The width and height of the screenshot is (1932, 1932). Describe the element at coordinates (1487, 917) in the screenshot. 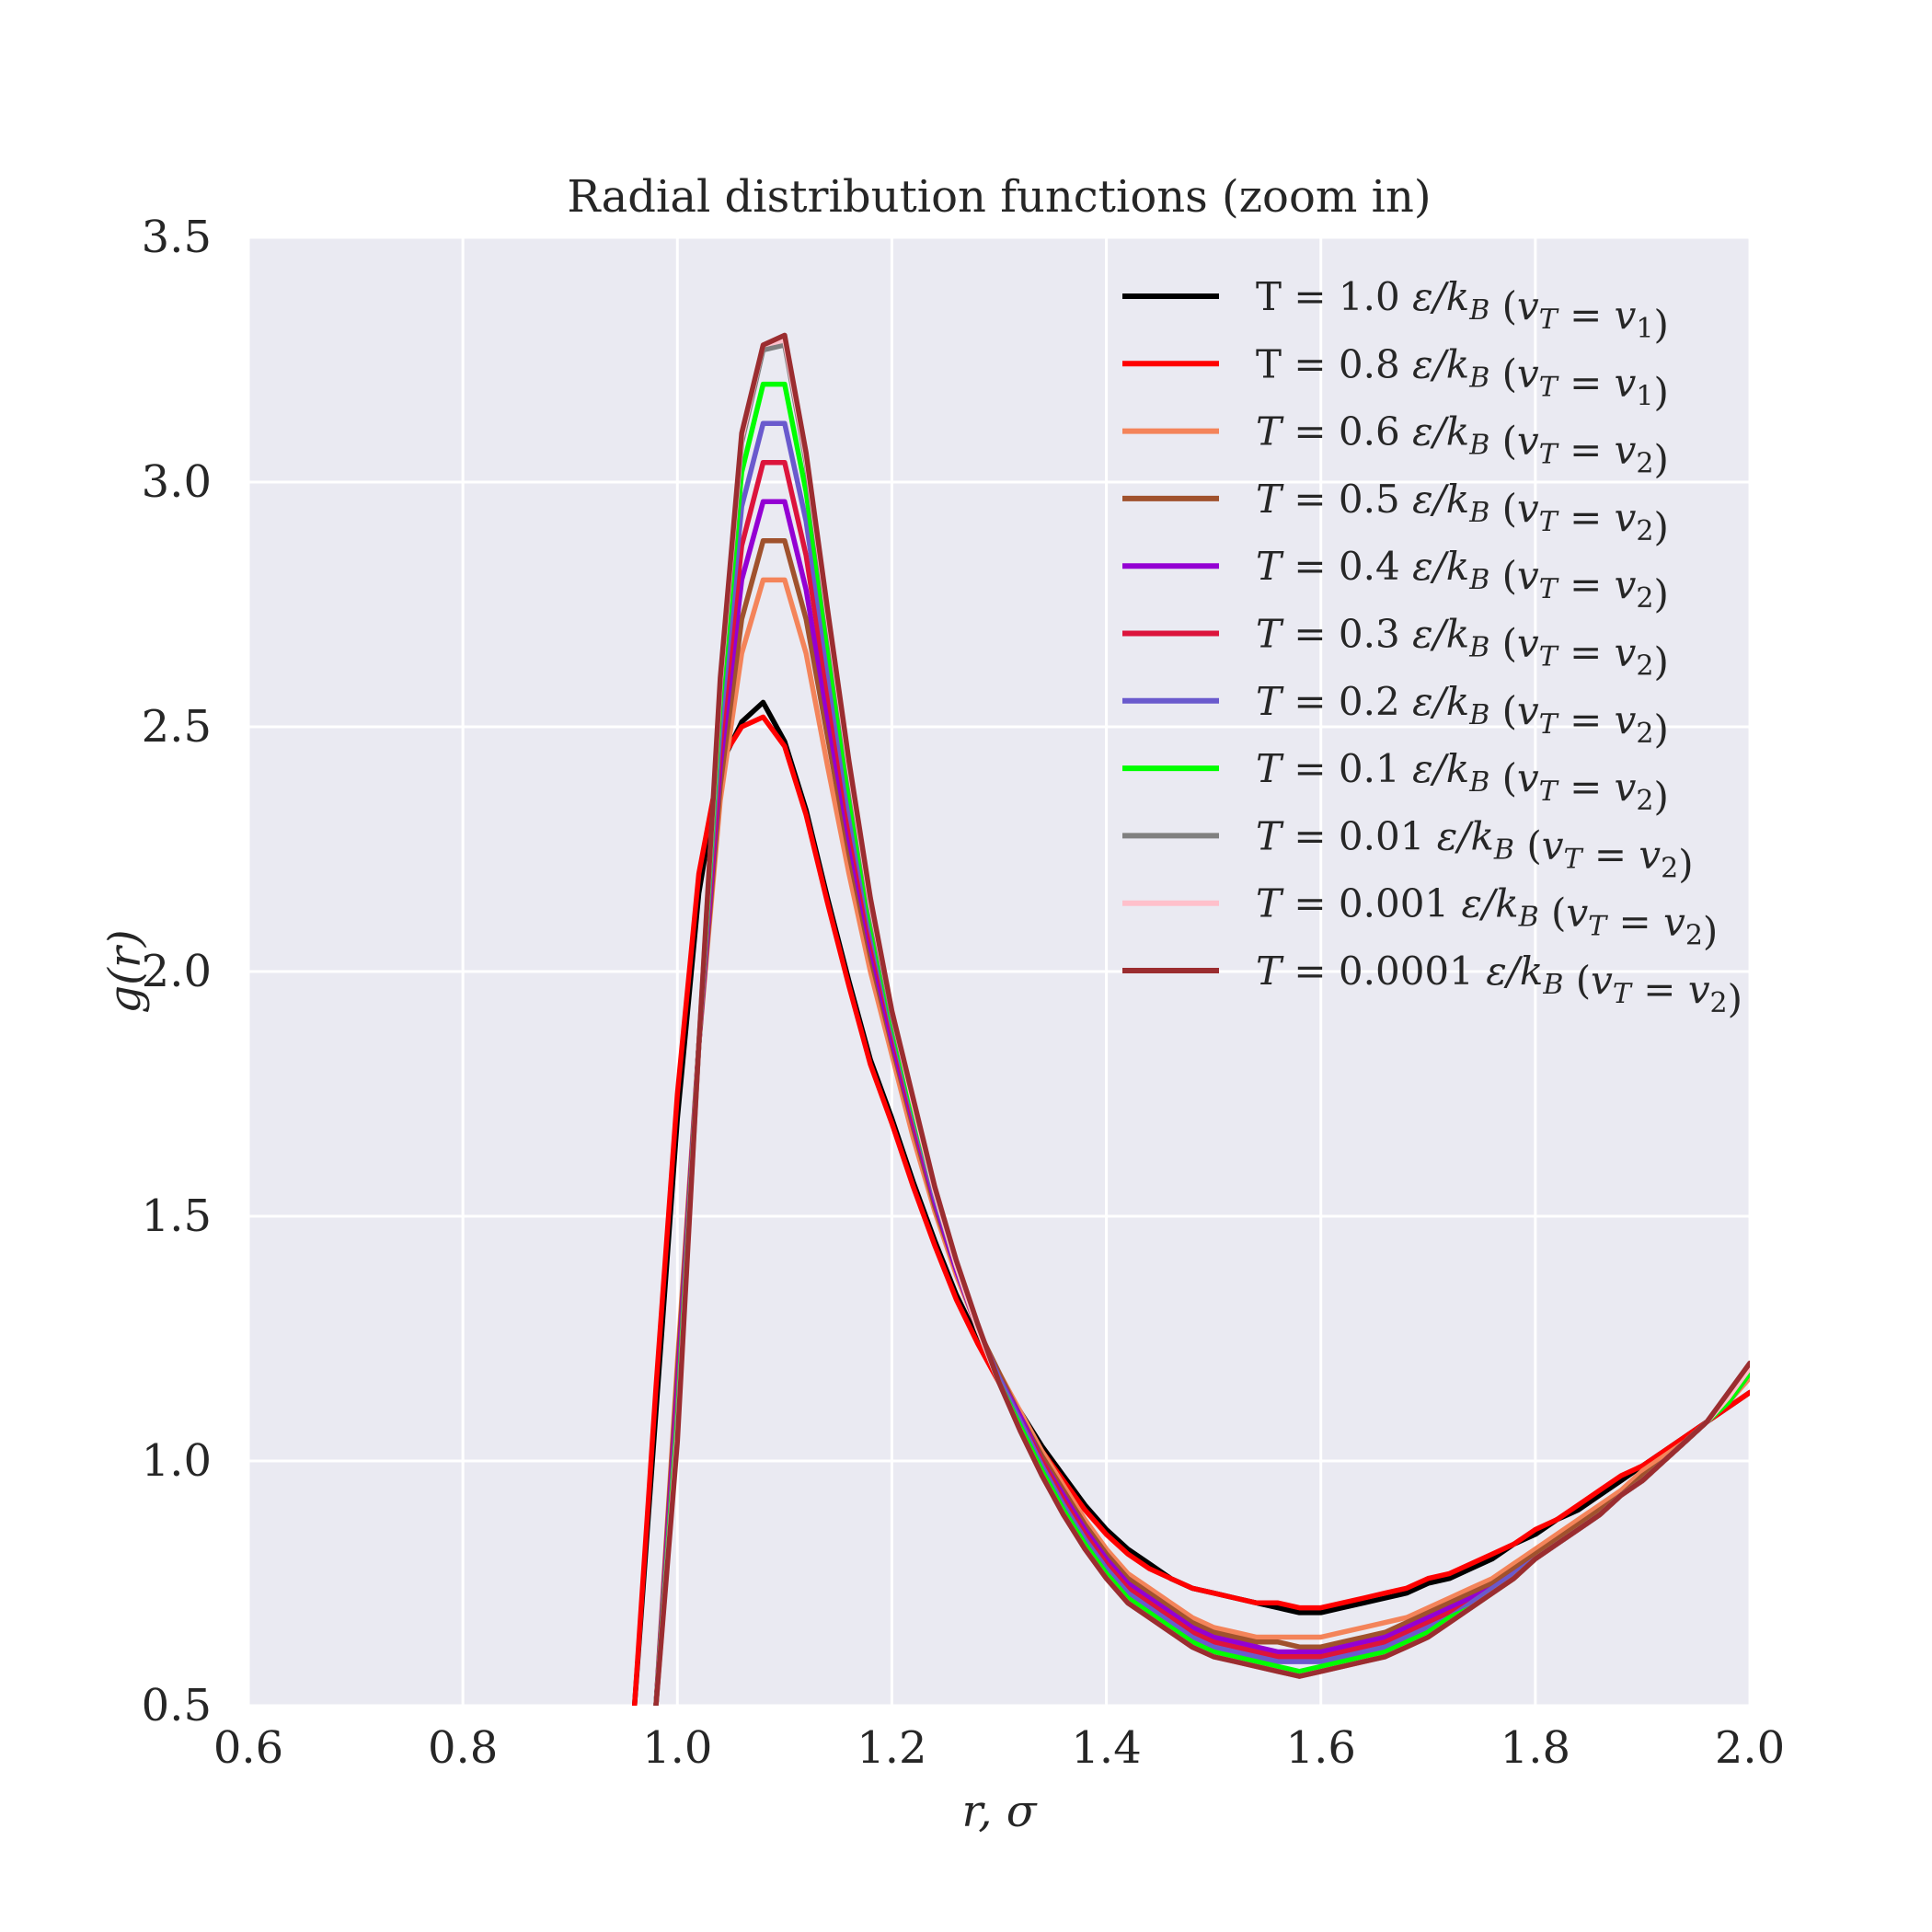

I see `legend-label-9: T = 0.001 ε/kB (vT = v2)` at that location.